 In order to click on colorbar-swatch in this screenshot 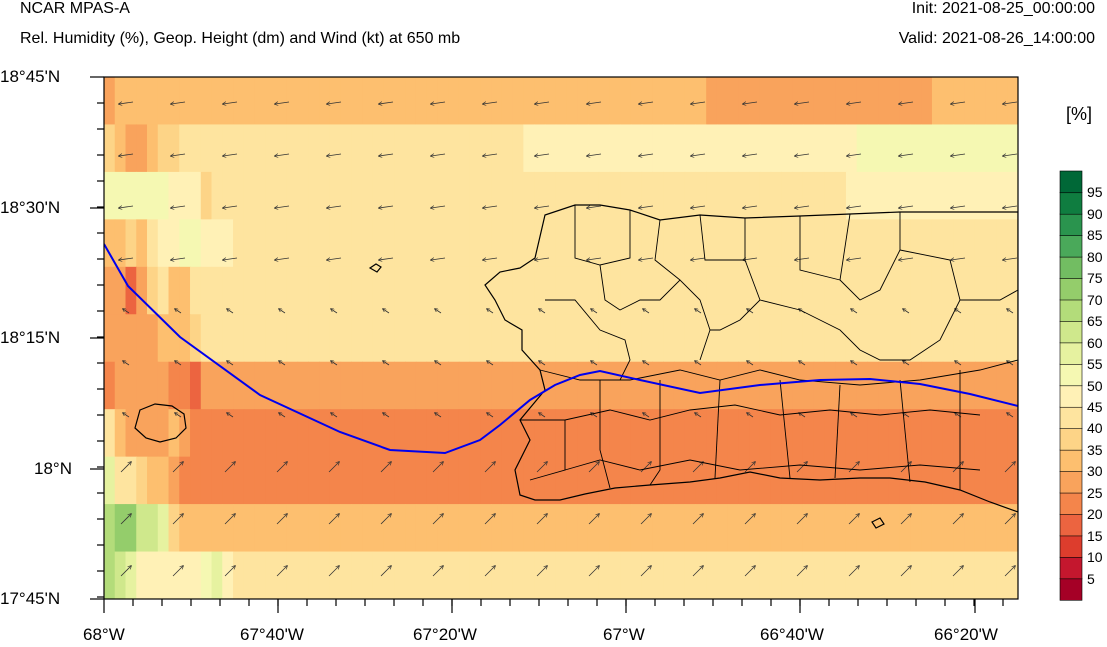, I will do `click(1071, 546)`.